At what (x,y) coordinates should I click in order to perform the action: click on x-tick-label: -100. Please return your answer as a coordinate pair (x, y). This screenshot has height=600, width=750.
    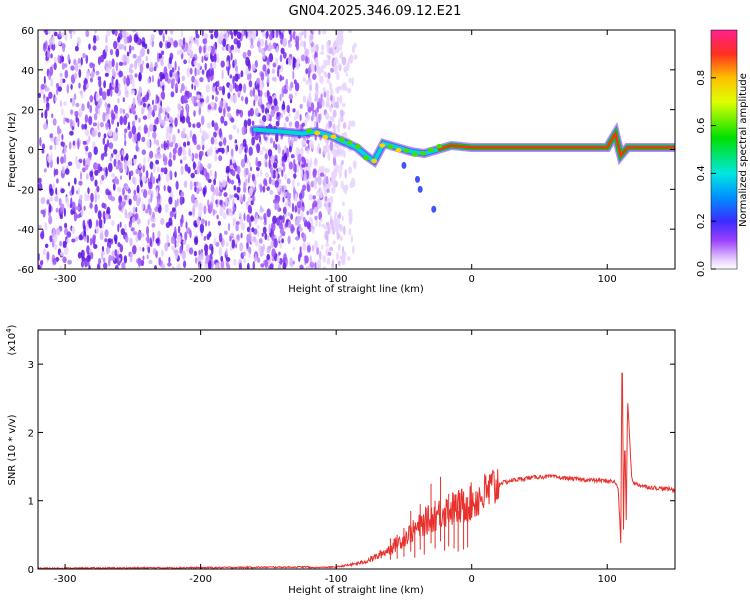
    Looking at the image, I should click on (336, 279).